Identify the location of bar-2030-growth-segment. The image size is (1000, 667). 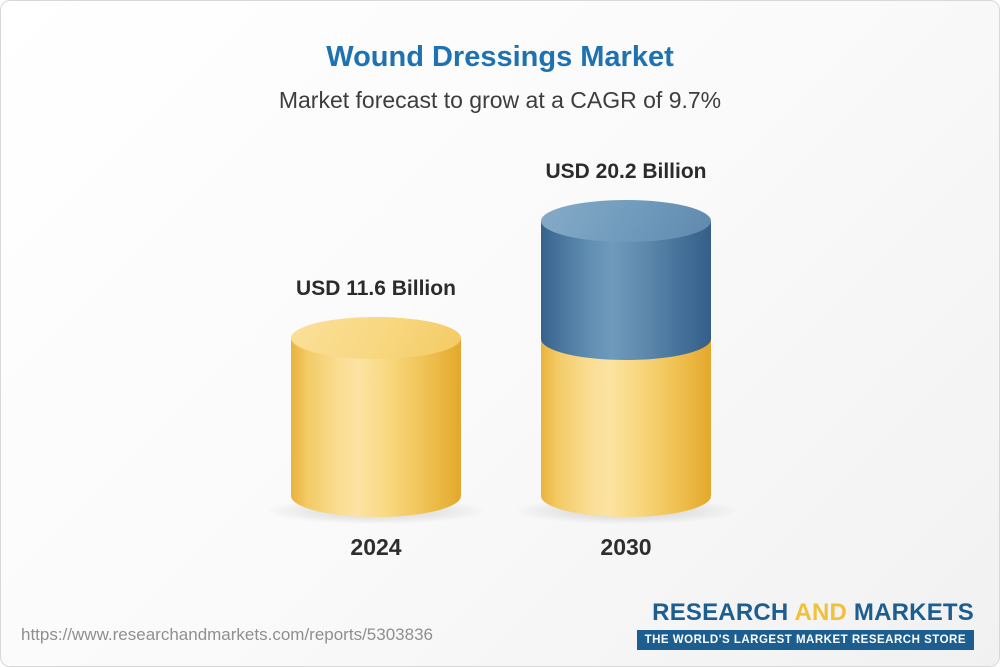
(626, 291).